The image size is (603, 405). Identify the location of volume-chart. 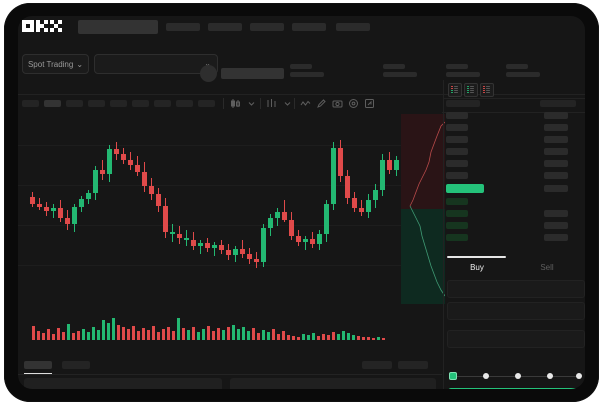
(230, 328).